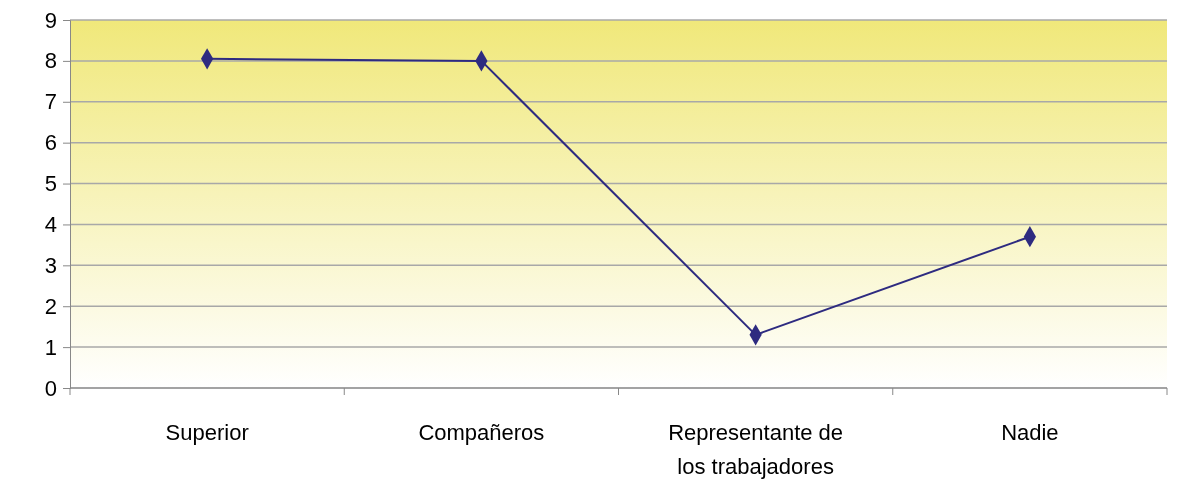 This screenshot has width=1182, height=486. I want to click on y-tick-label: 6, so click(50, 143).